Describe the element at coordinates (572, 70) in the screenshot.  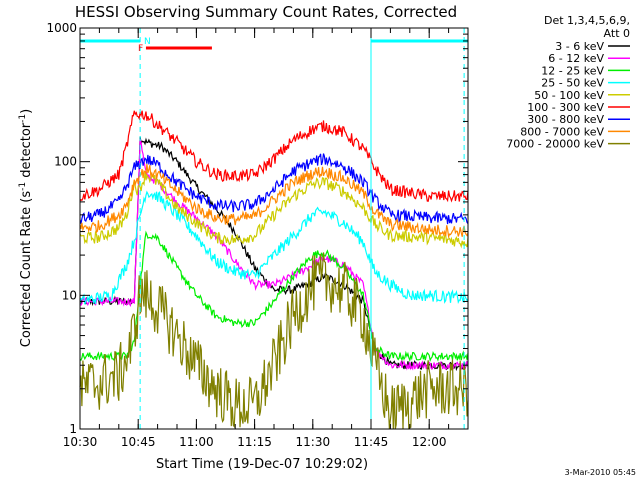
I see `legend-entry-label: 12 - 25 keV` at that location.